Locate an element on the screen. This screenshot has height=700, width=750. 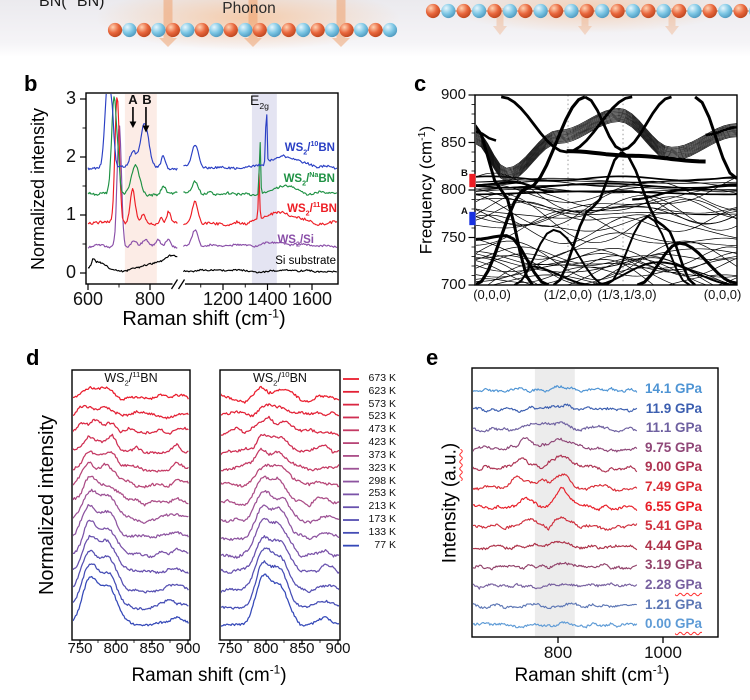
d-legend-label-523K: 523 K is located at coordinates (382, 416).